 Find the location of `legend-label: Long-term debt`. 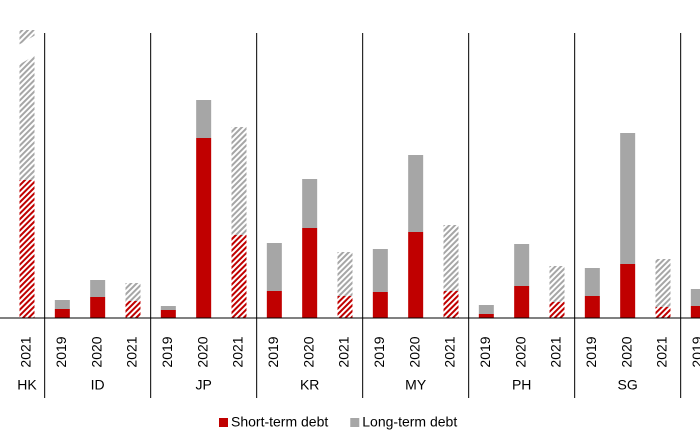

legend-label: Long-term debt is located at coordinates (409, 422).